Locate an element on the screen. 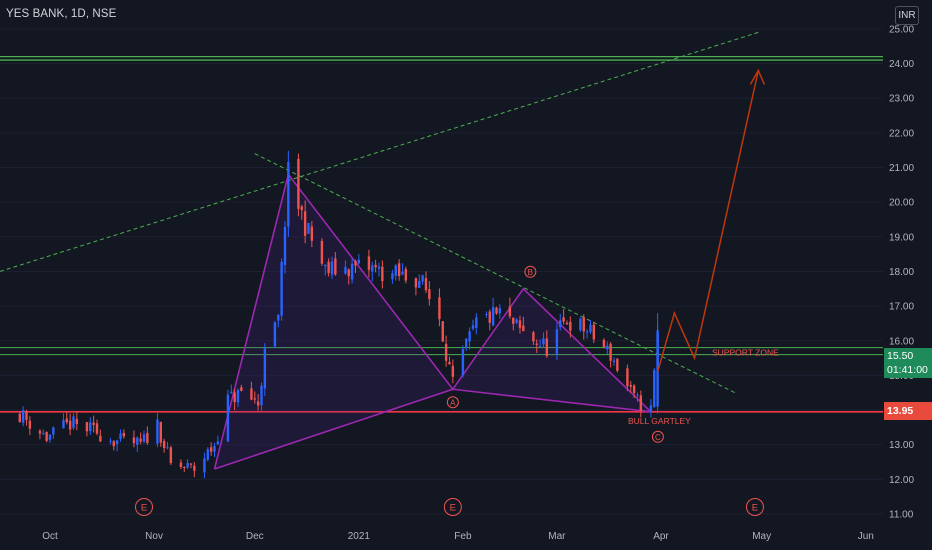  price-tick-label: 23.00 is located at coordinates (901, 99).